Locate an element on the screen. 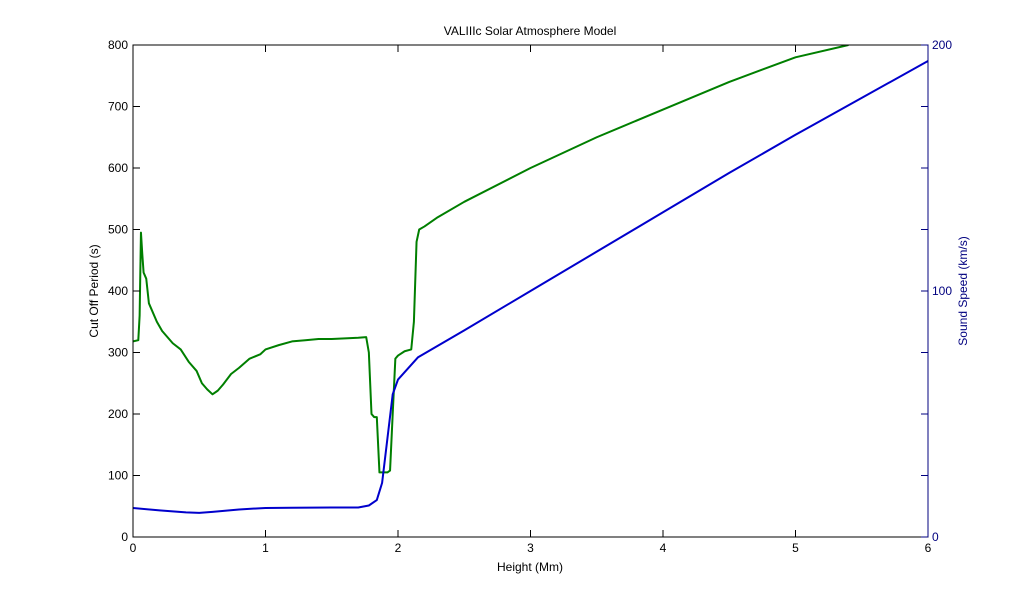  y-axis-label-right: Sound Speed (km/s) is located at coordinates (963, 290).